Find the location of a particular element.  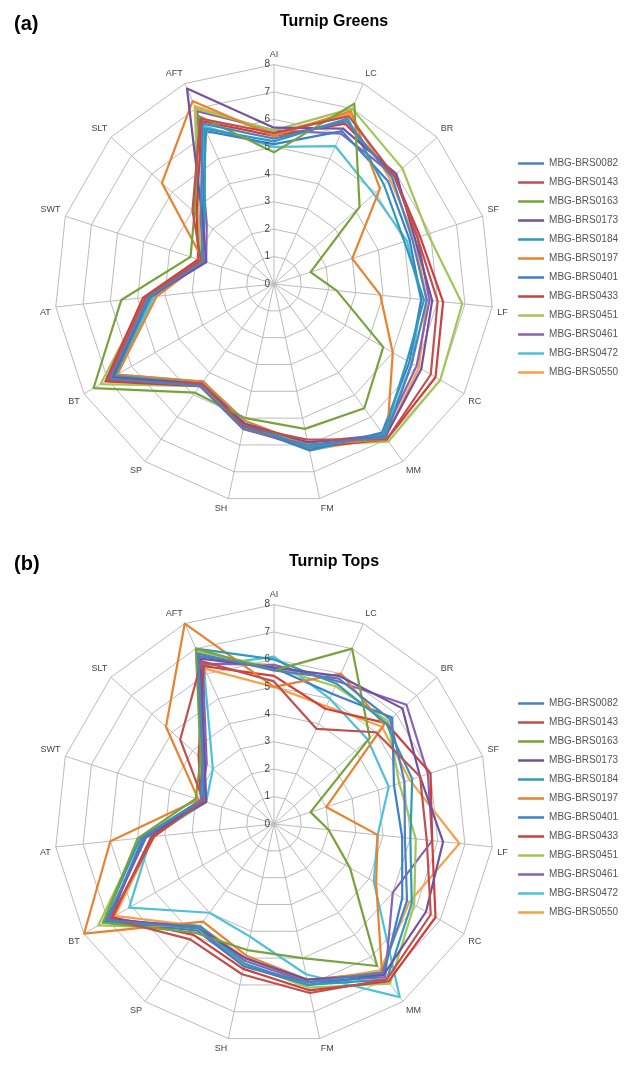

chart-title: Turnip Tops is located at coordinates (334, 561).